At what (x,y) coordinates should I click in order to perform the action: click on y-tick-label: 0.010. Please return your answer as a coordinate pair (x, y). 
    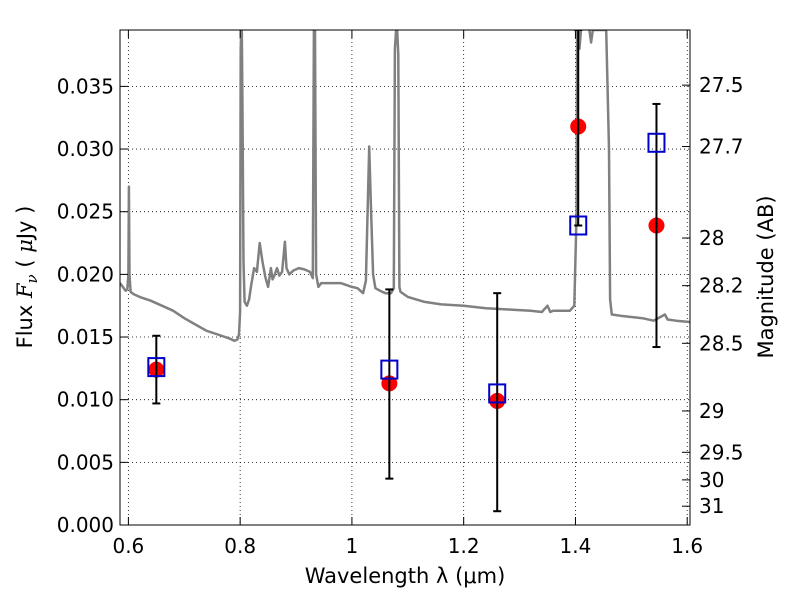
    Looking at the image, I should click on (85, 400).